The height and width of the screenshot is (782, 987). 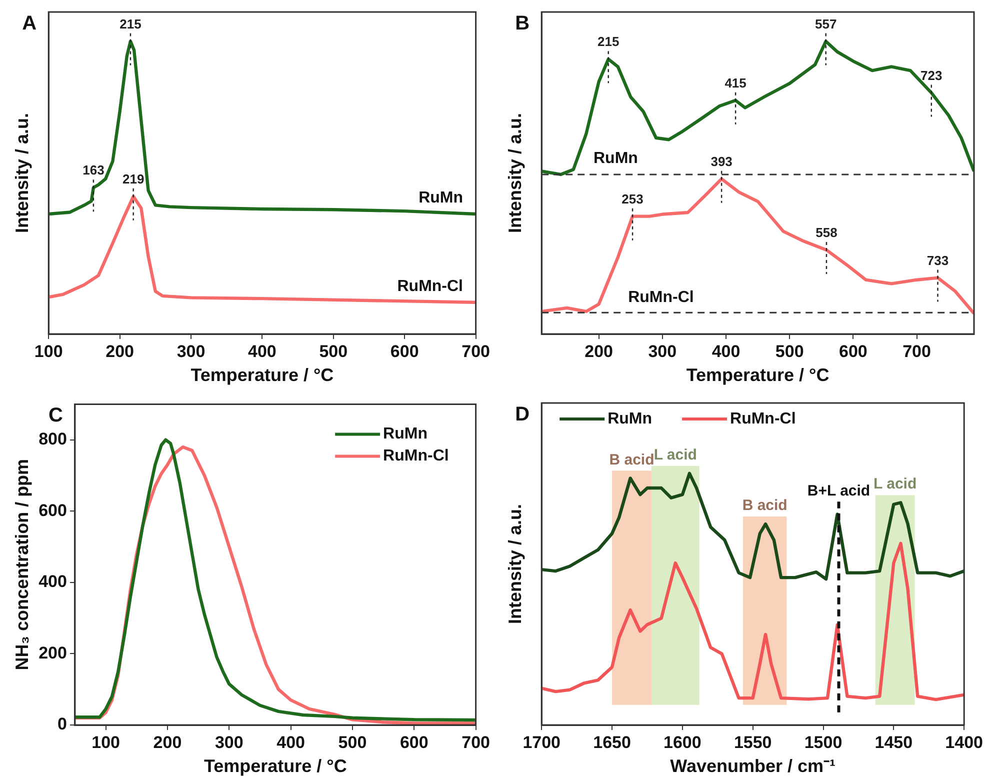 What do you see at coordinates (735, 82) in the screenshot?
I see `annotation: 415` at bounding box center [735, 82].